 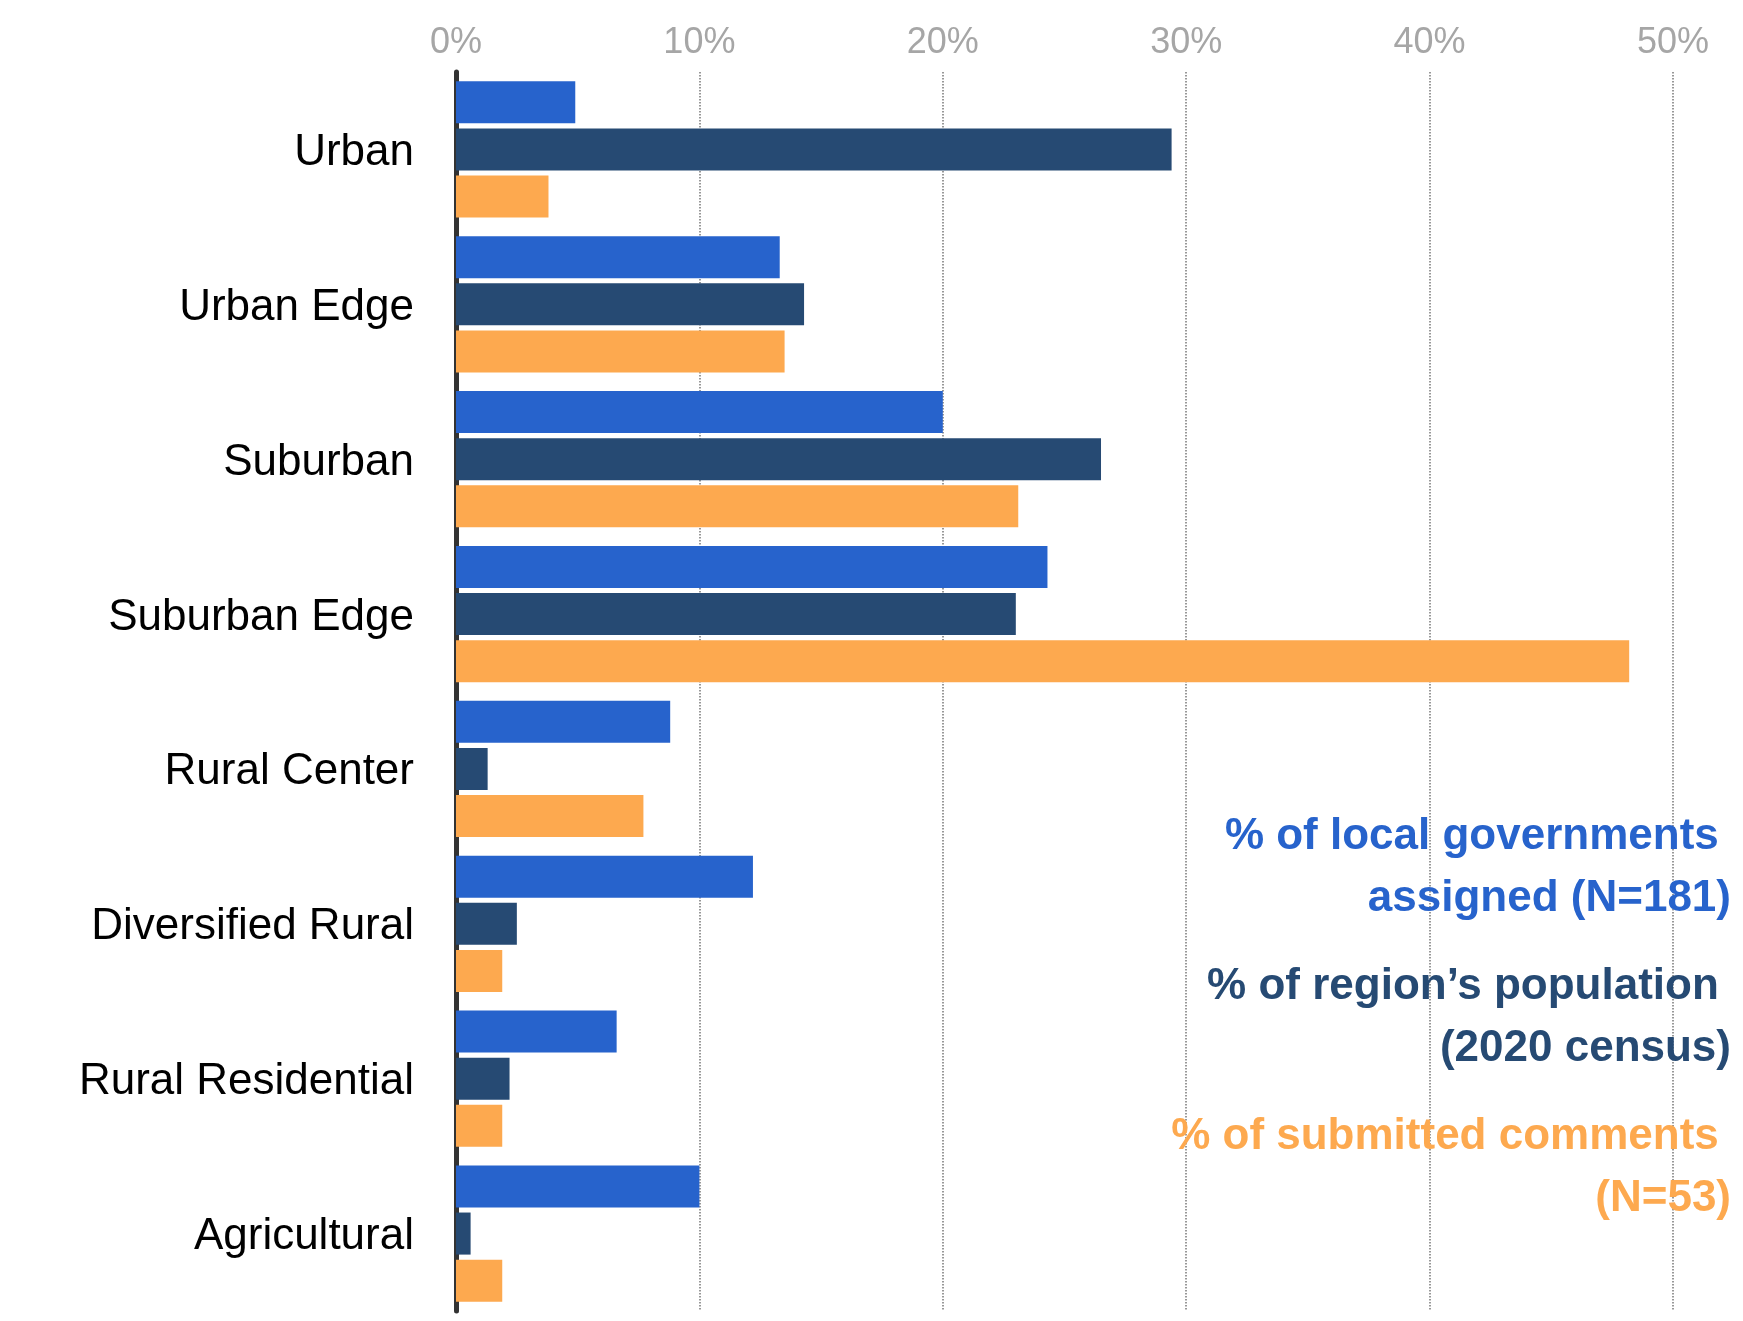 I want to click on y-tick-label: Agricultural, so click(x=303, y=1234).